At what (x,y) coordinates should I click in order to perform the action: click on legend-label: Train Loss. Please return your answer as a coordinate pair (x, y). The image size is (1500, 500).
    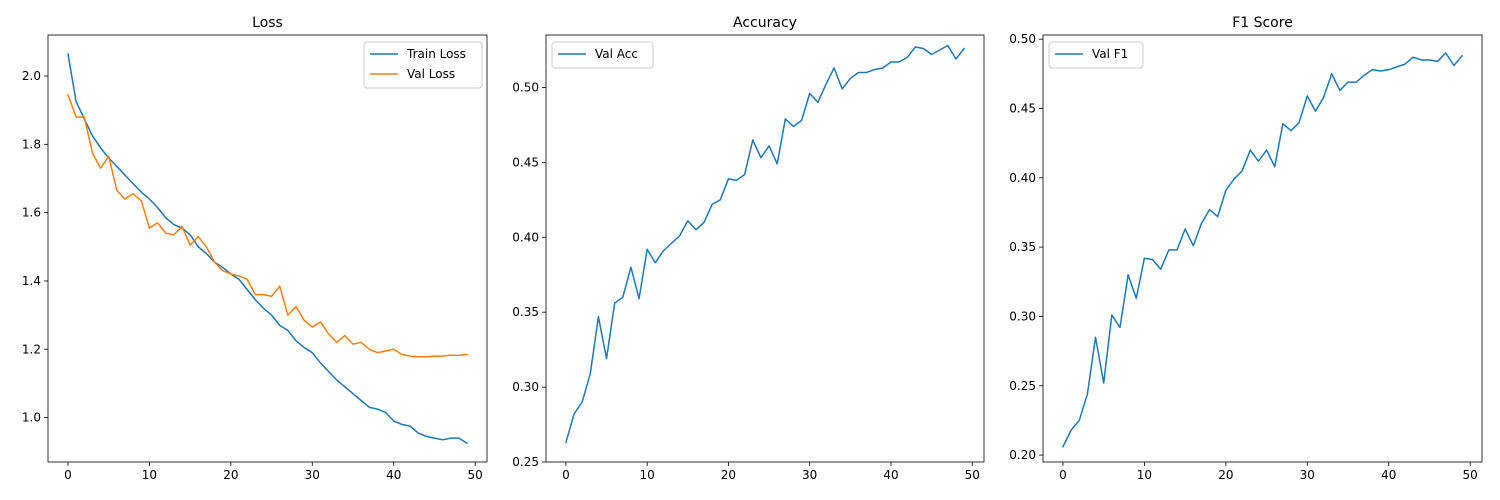
    Looking at the image, I should click on (436, 54).